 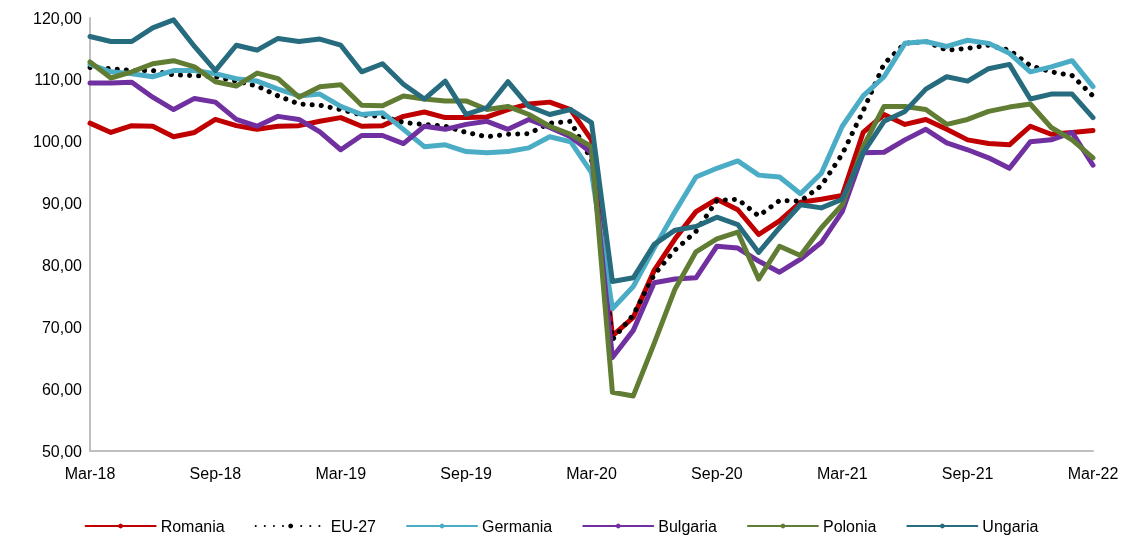 What do you see at coordinates (58, 18) in the screenshot?
I see `y-tick-label: 120,00` at bounding box center [58, 18].